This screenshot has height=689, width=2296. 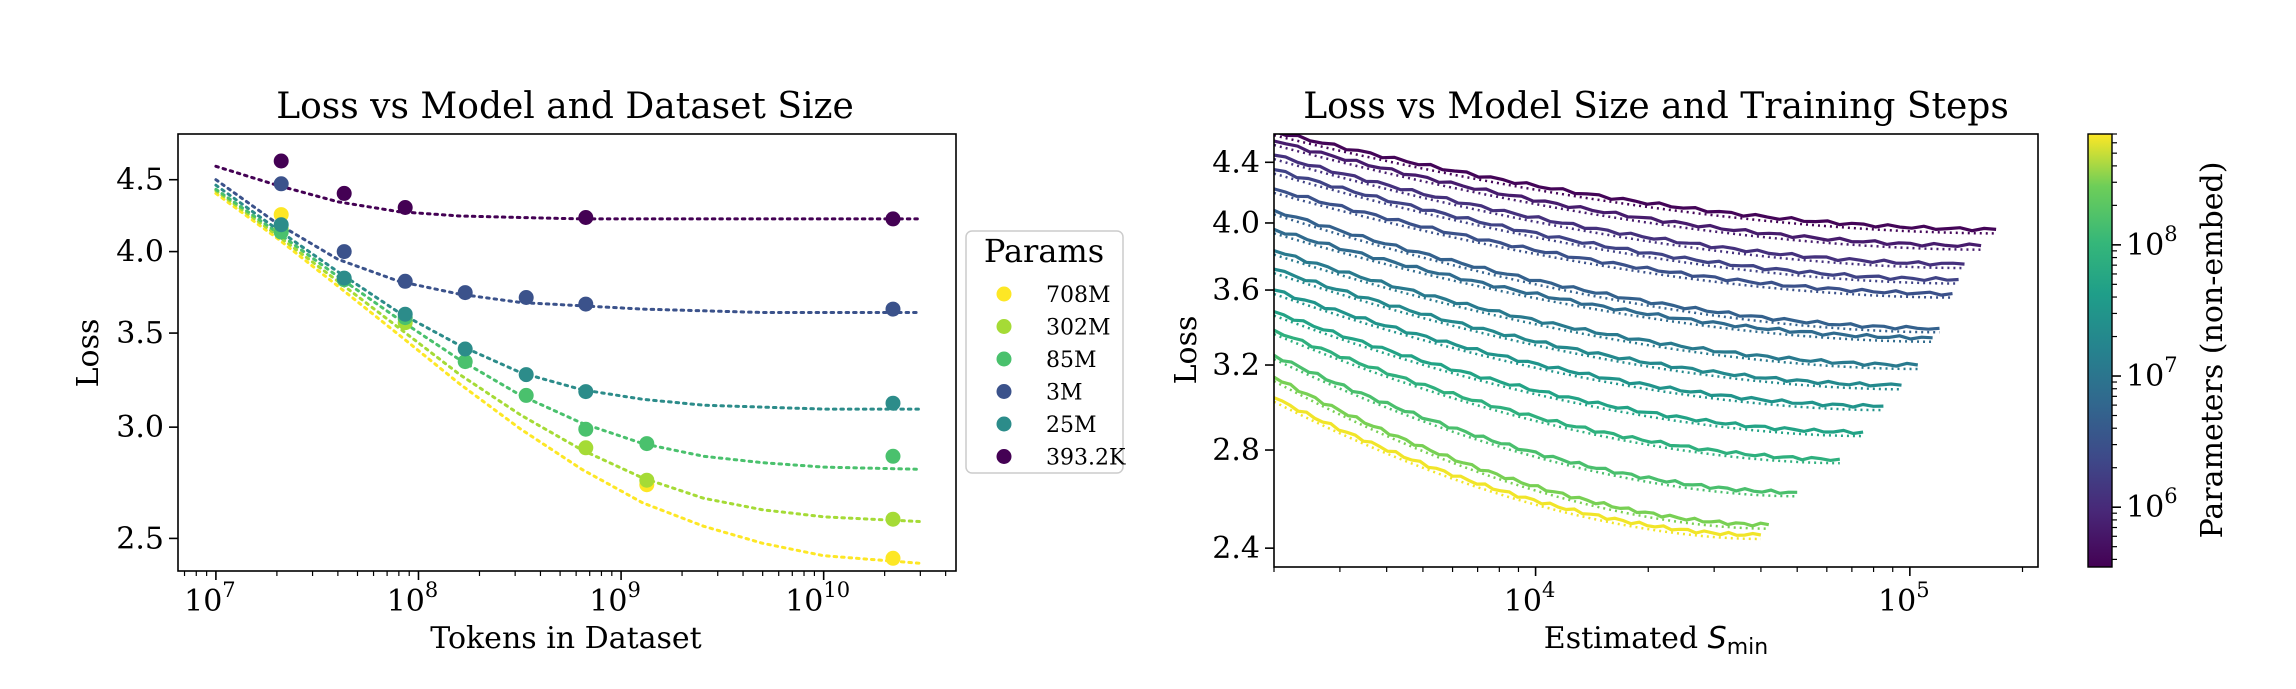 What do you see at coordinates (2152, 242) in the screenshot?
I see `colorbar-tick-label: 10⁸` at bounding box center [2152, 242].